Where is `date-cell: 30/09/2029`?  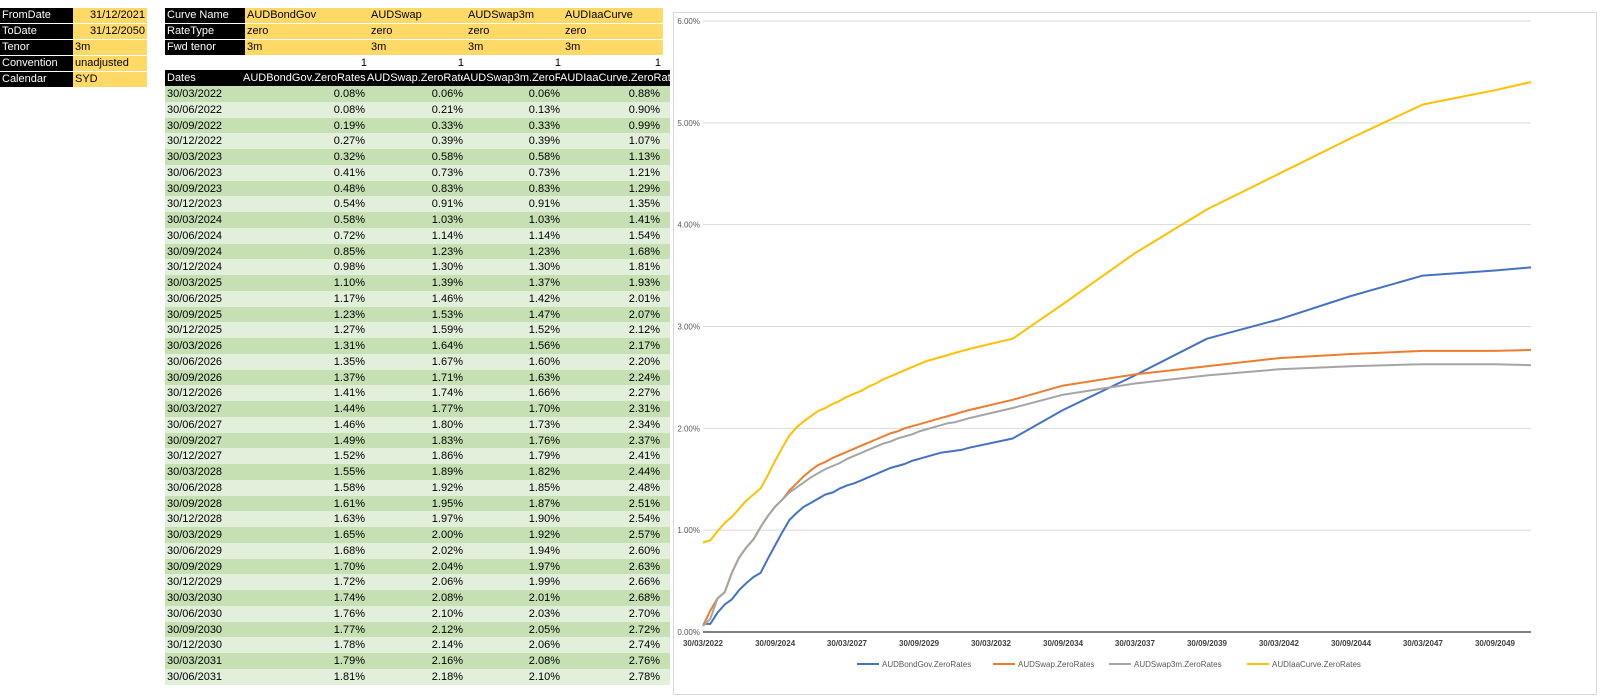
date-cell: 30/09/2029 is located at coordinates (195, 566).